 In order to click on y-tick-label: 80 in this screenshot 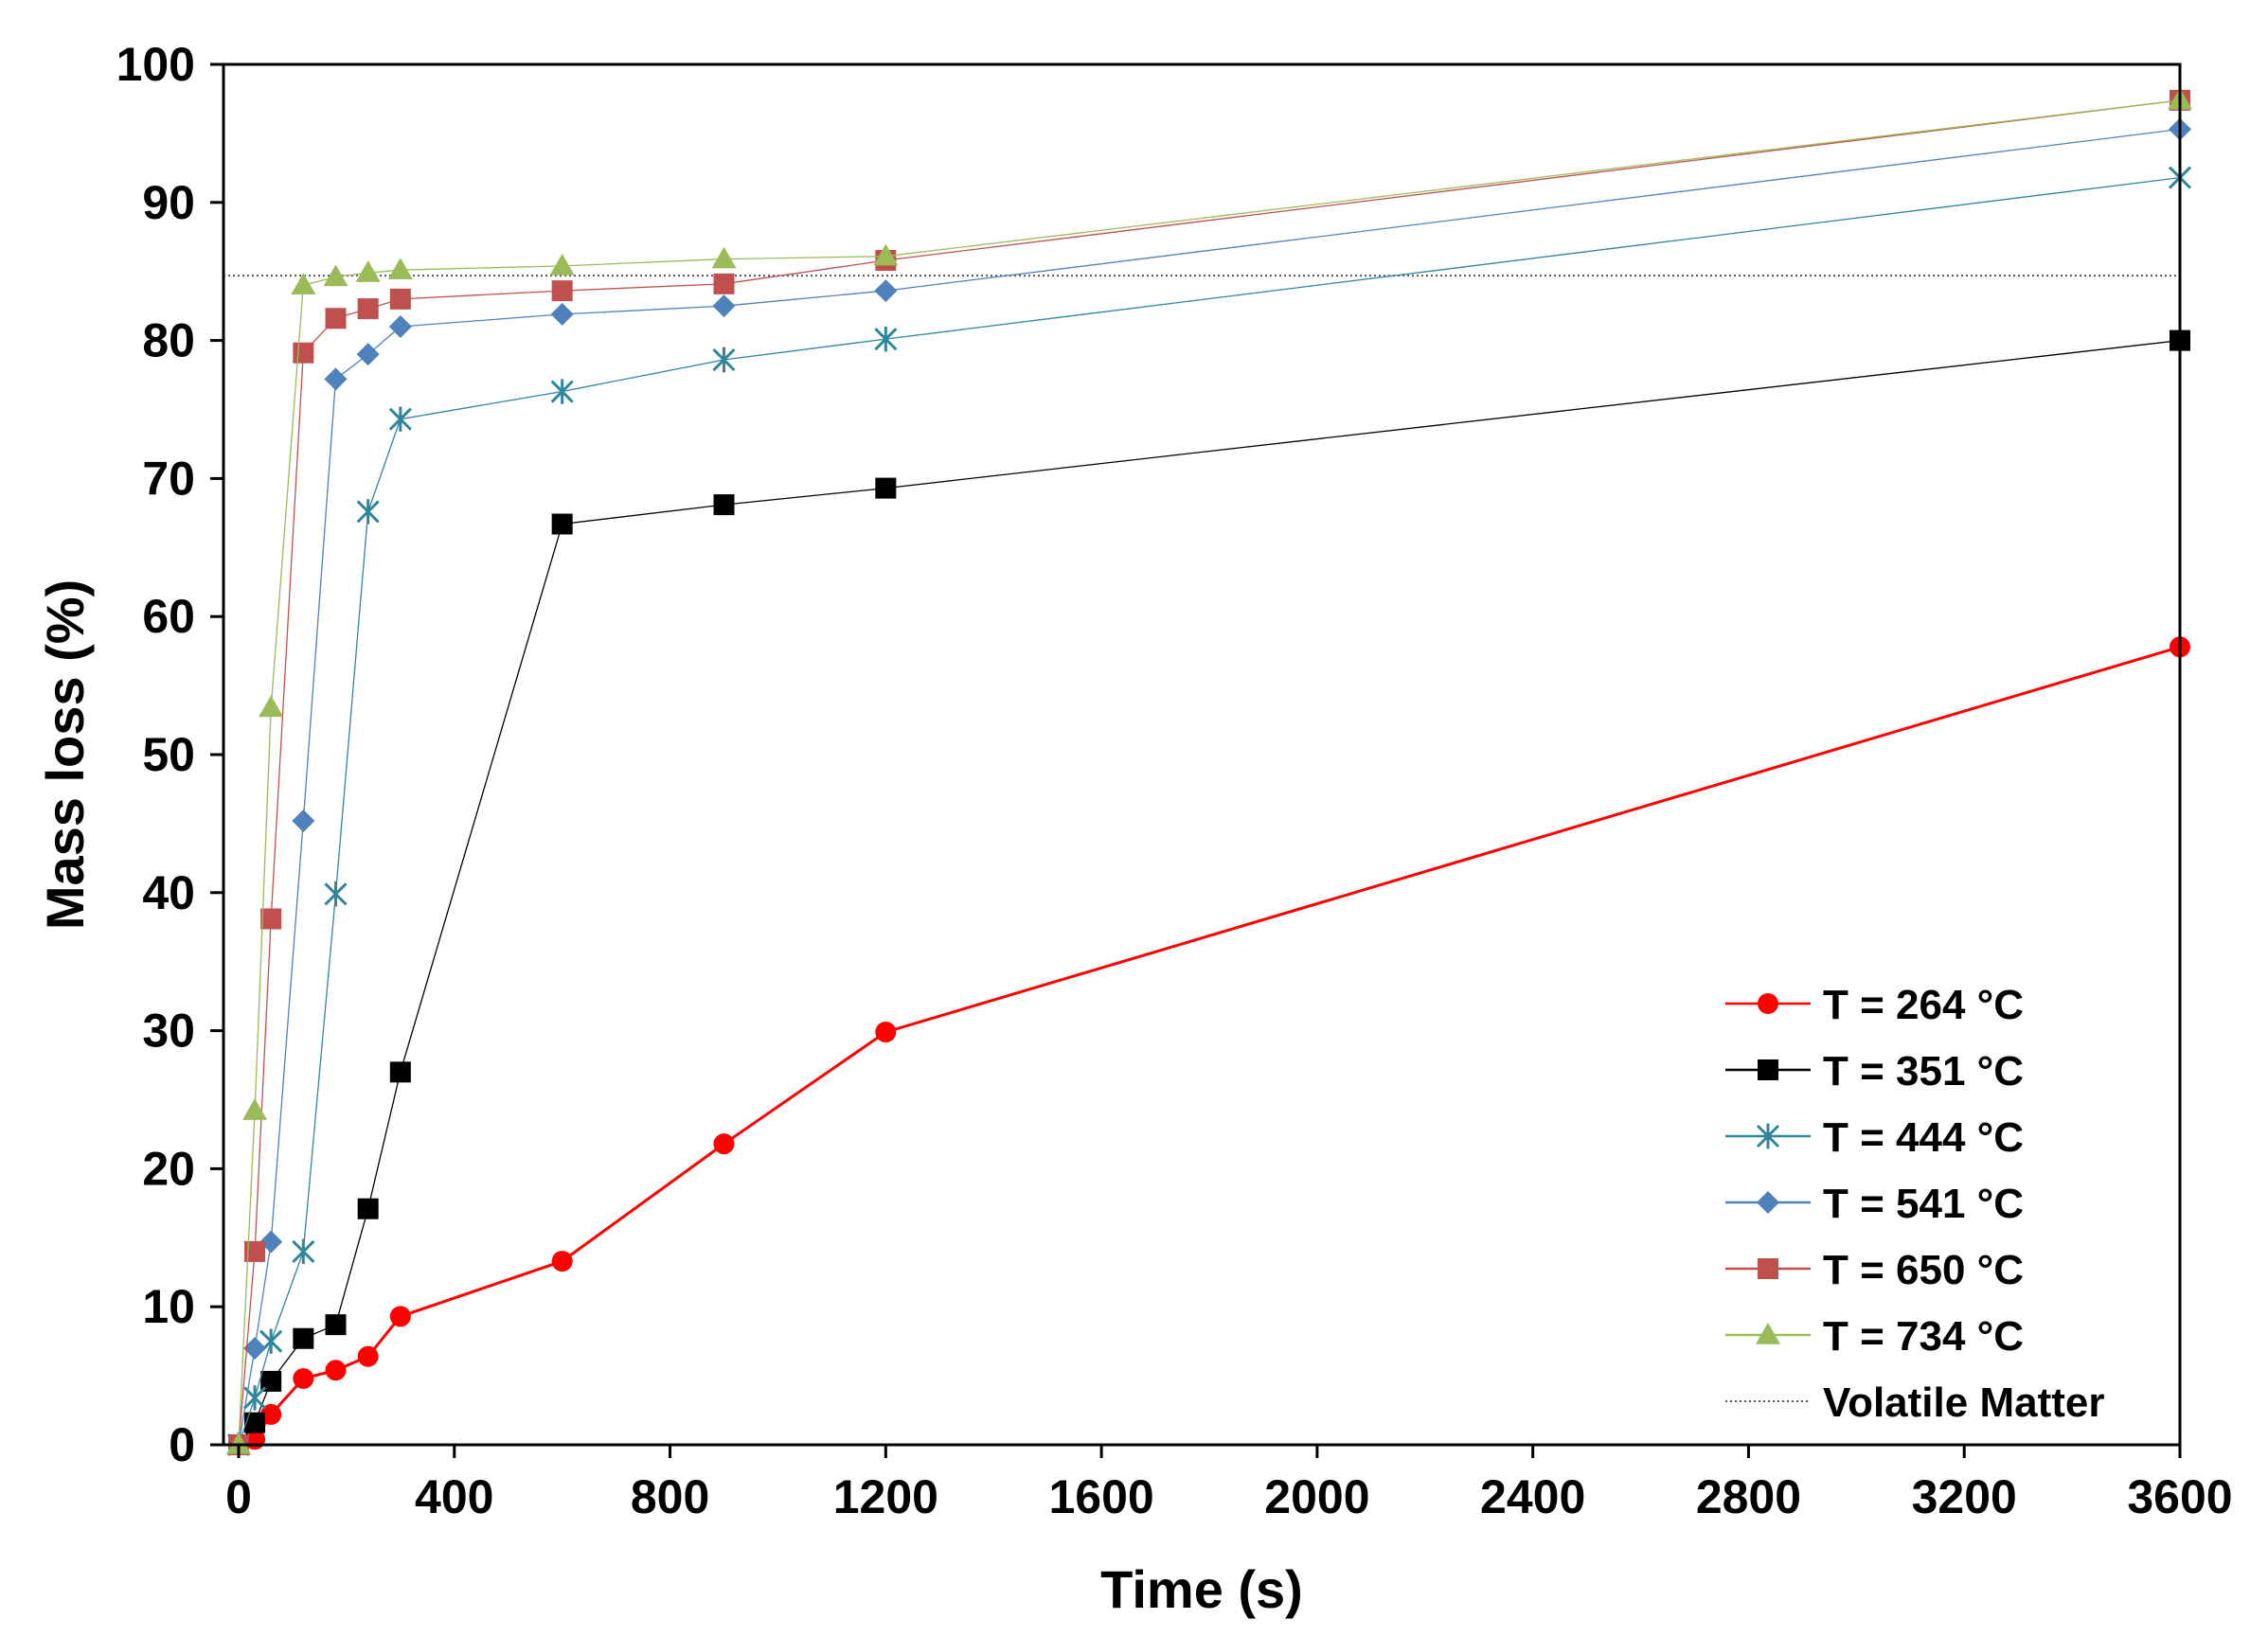, I will do `click(168, 340)`.